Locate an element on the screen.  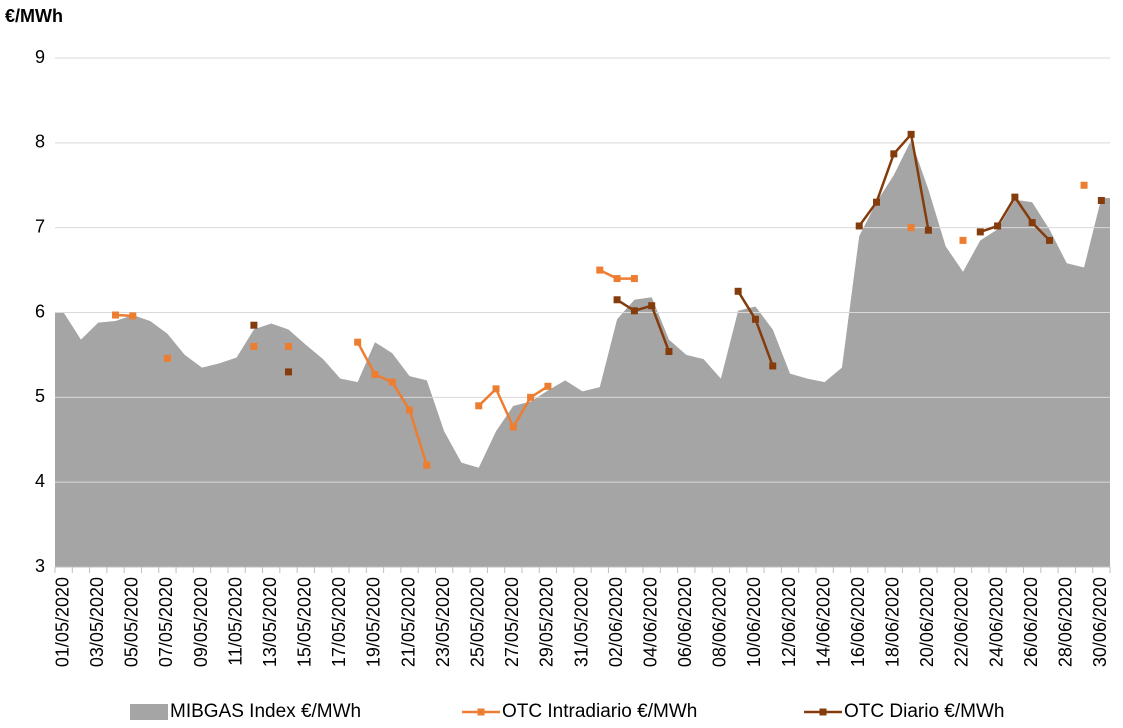
x-tick-label: 01/05/2020 is located at coordinates (62, 622).